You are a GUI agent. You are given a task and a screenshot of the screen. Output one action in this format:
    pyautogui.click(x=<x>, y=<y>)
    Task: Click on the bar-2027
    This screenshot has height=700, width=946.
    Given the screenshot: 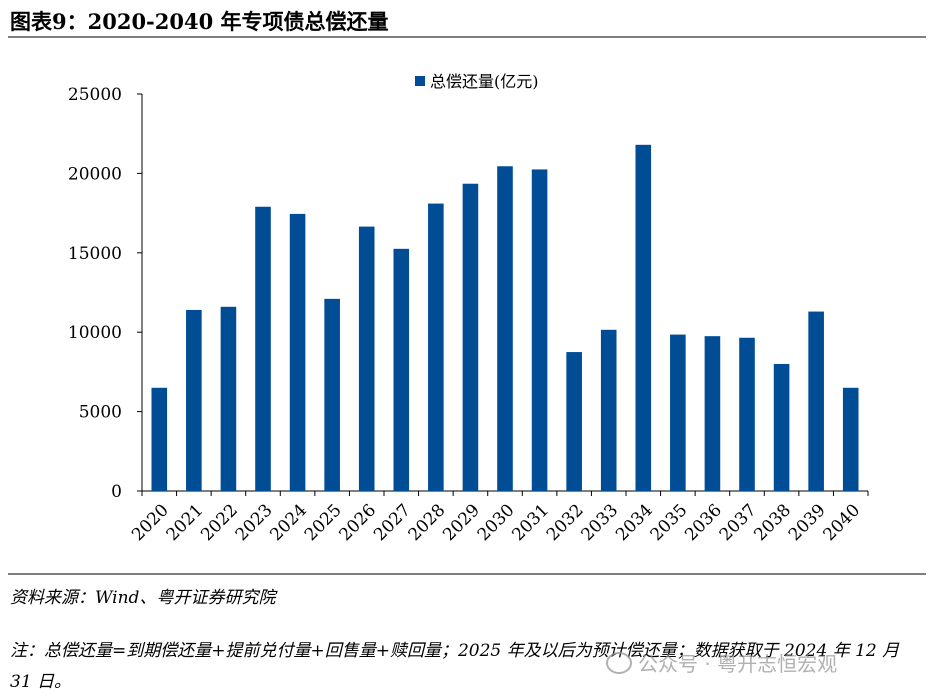 What is the action you would take?
    pyautogui.click(x=401, y=369)
    